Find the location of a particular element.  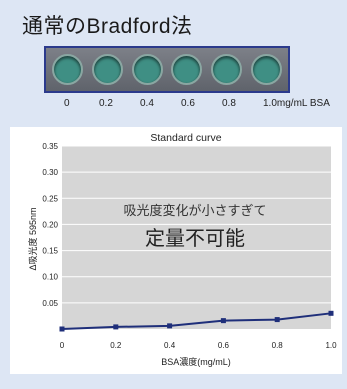

series-line is located at coordinates (196, 321).